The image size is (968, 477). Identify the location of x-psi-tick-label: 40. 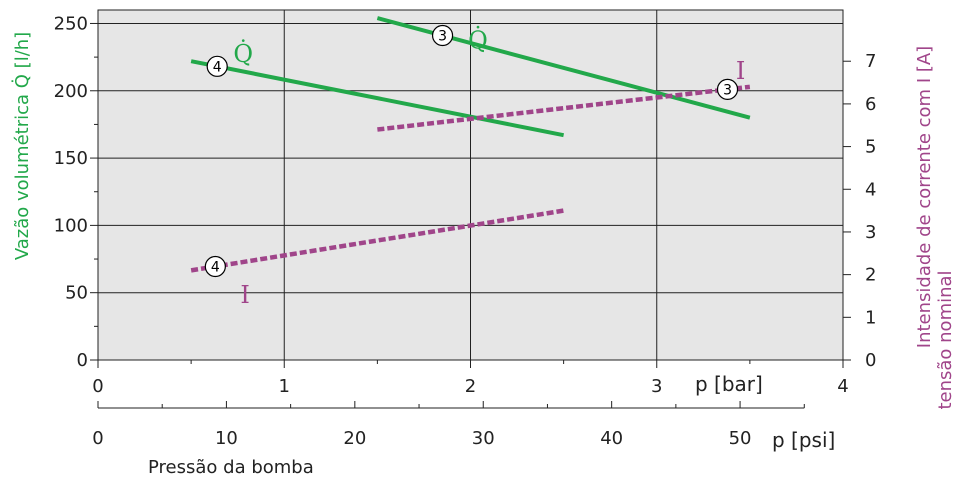
(611, 438).